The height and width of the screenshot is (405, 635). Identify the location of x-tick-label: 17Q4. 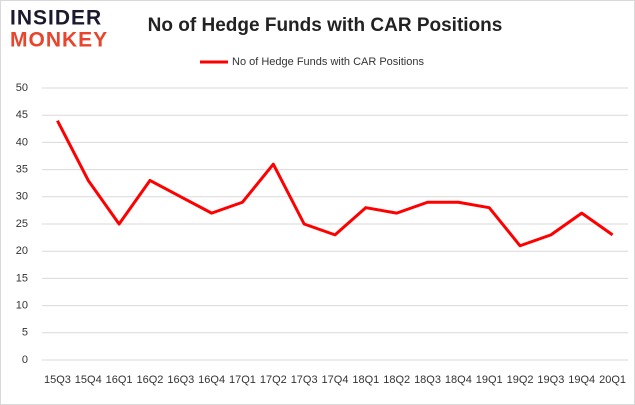
(335, 380).